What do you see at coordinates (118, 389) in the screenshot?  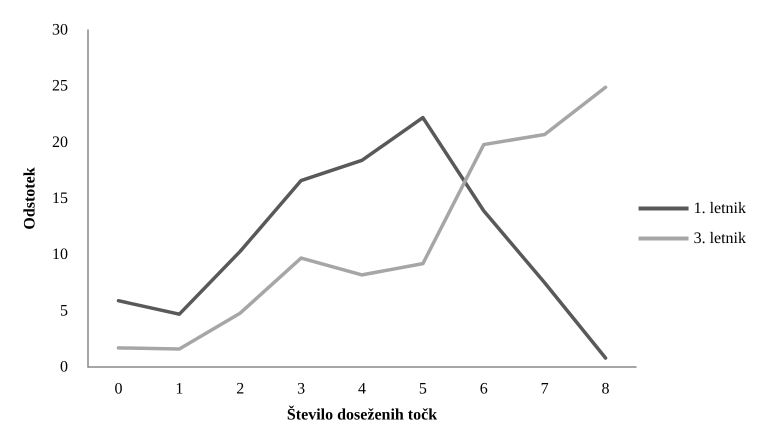 I see `x-tick-label: 0` at bounding box center [118, 389].